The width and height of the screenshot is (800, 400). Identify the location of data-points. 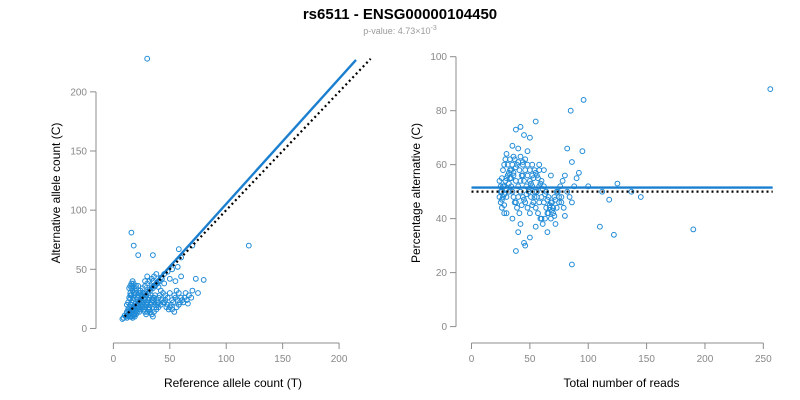
(185, 188).